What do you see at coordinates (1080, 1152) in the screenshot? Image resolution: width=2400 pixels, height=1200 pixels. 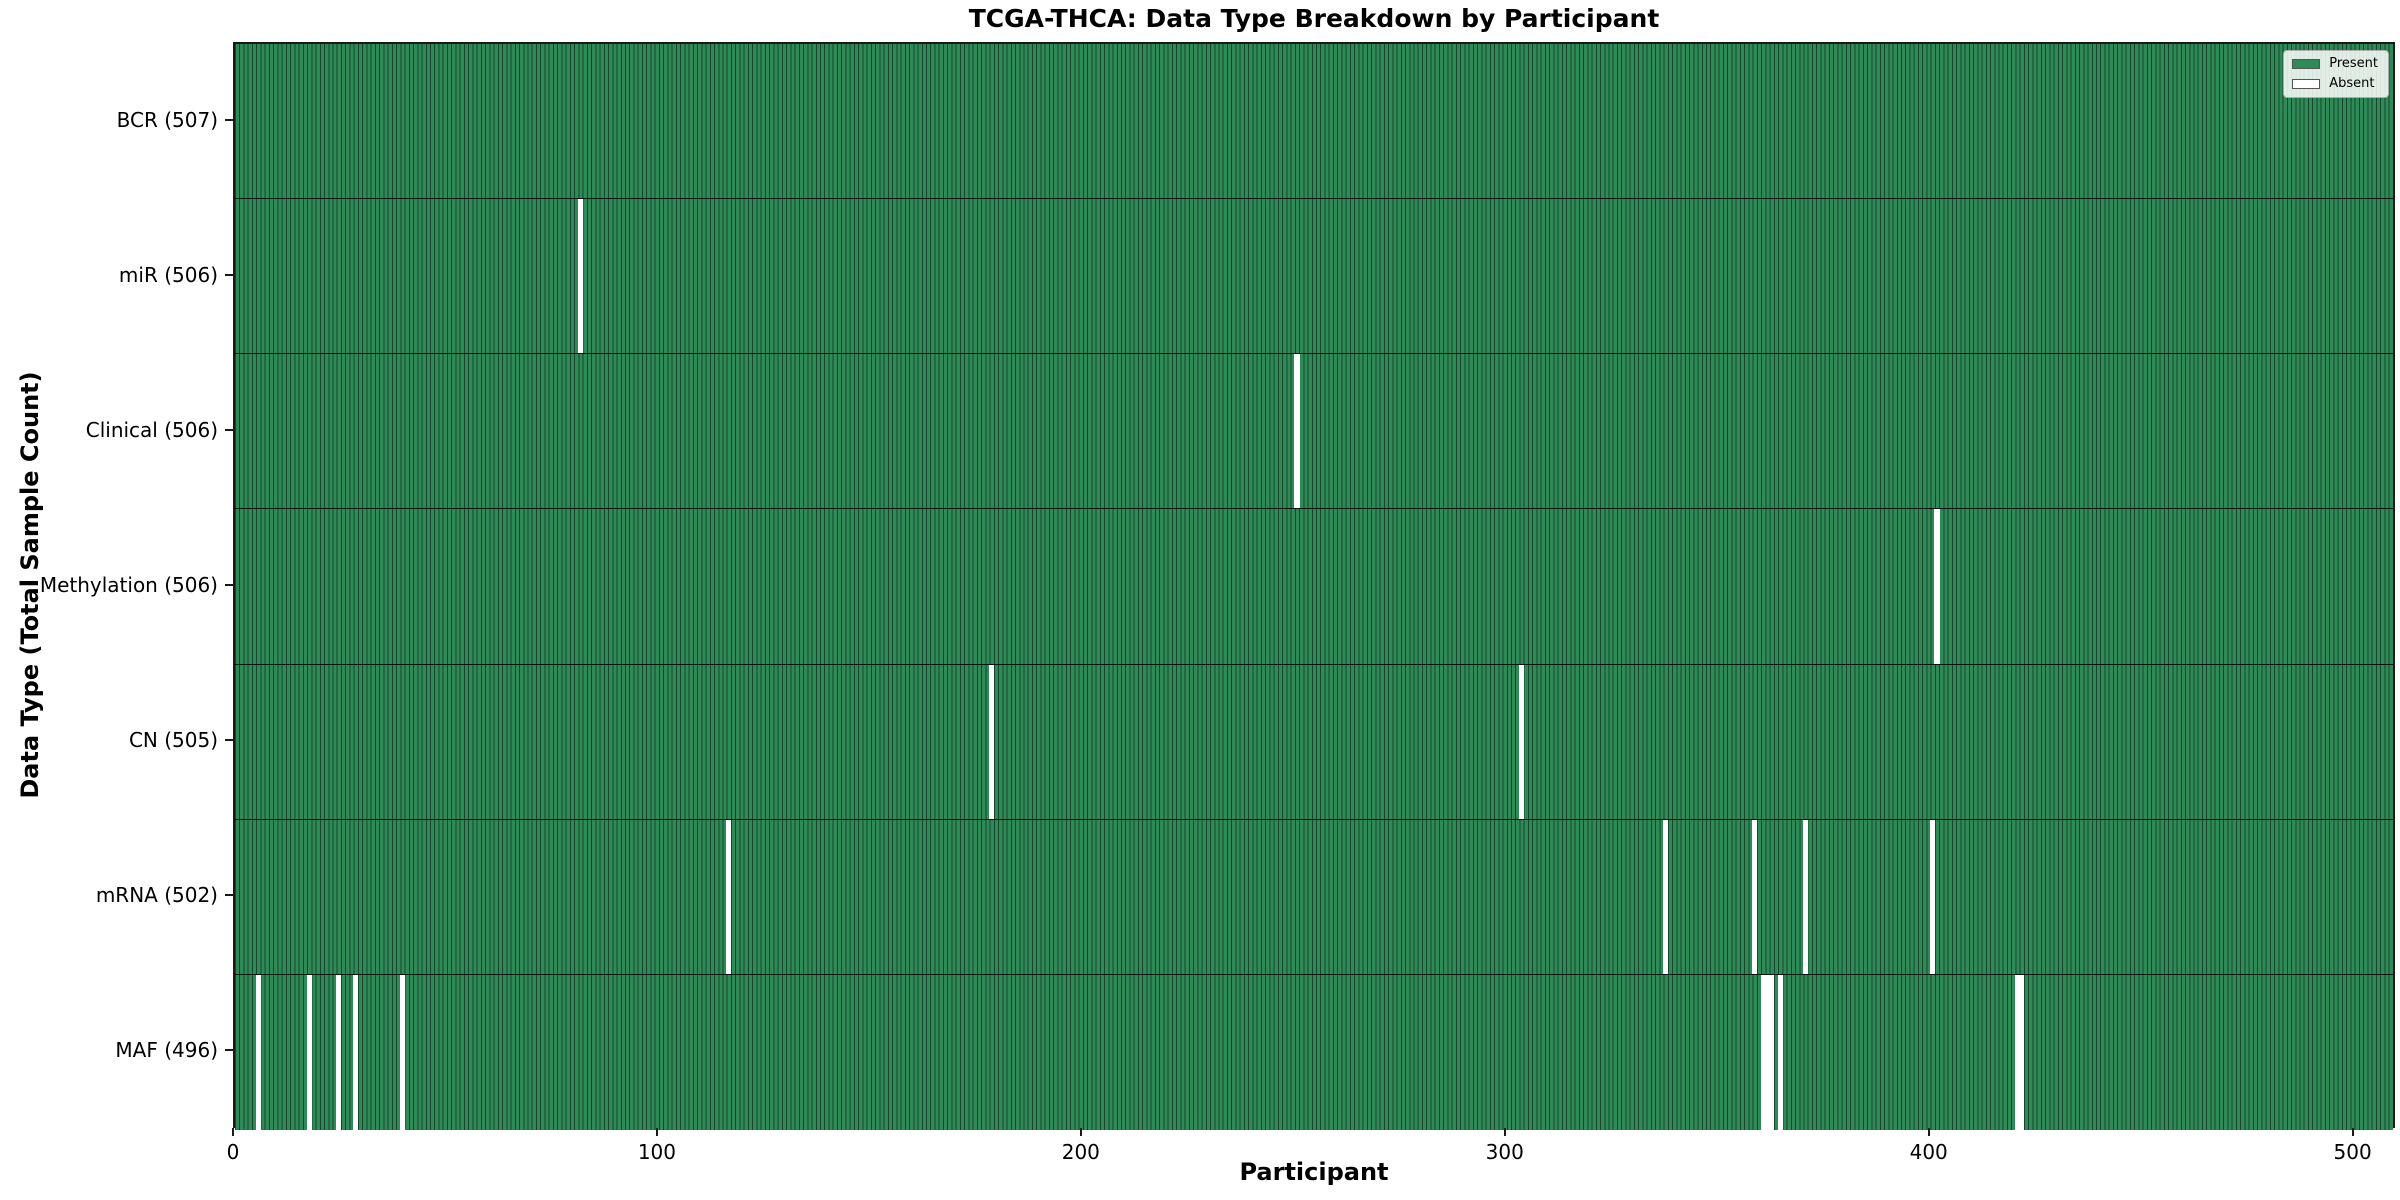 I see `x-tick-label: 200` at bounding box center [1080, 1152].